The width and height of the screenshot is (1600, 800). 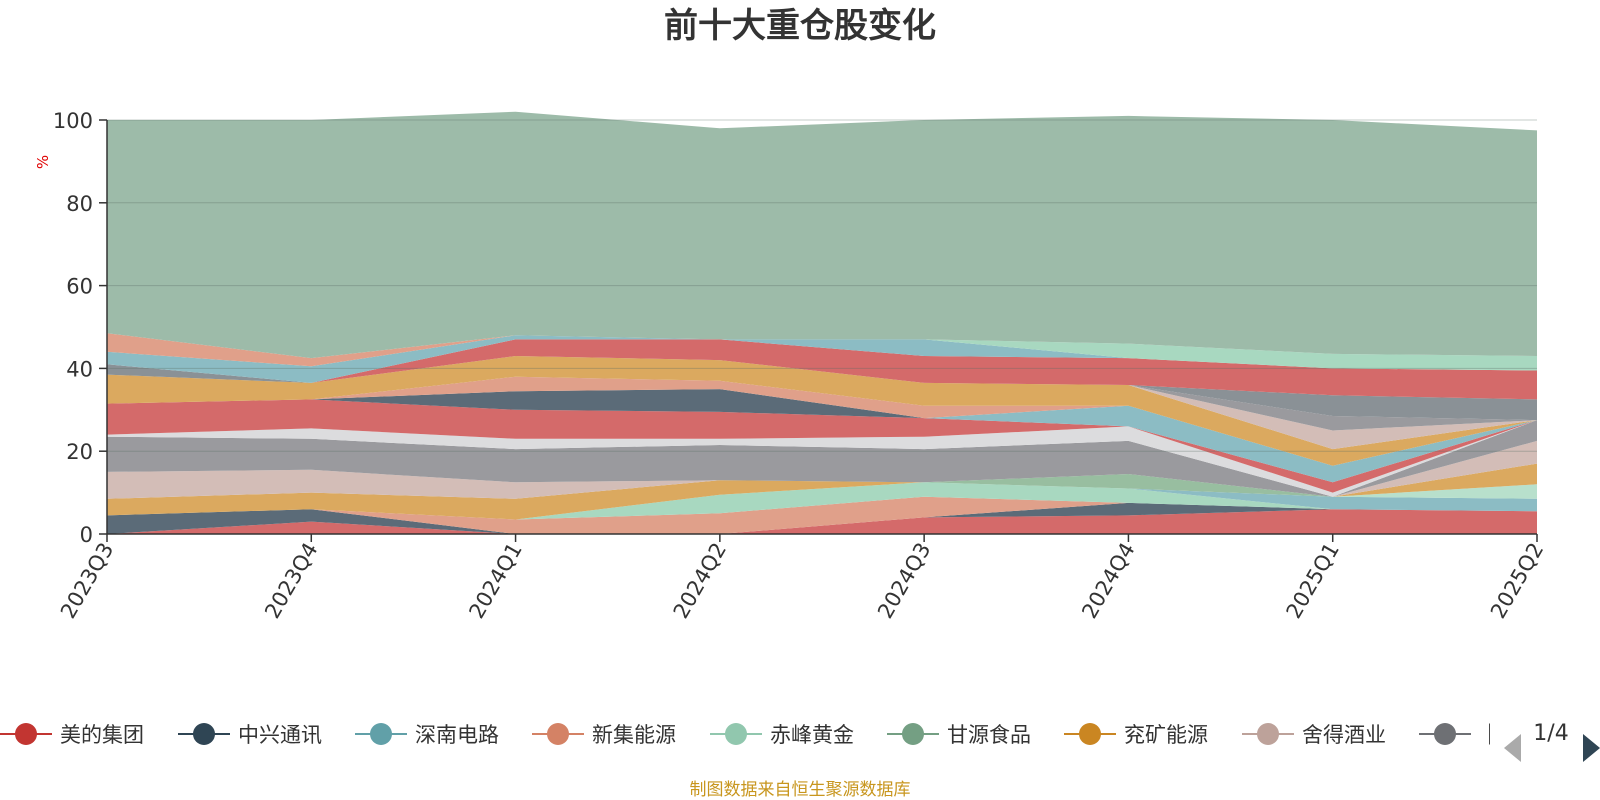 What do you see at coordinates (812, 735) in the screenshot?
I see `legend-label: 赤峰黄金` at bounding box center [812, 735].